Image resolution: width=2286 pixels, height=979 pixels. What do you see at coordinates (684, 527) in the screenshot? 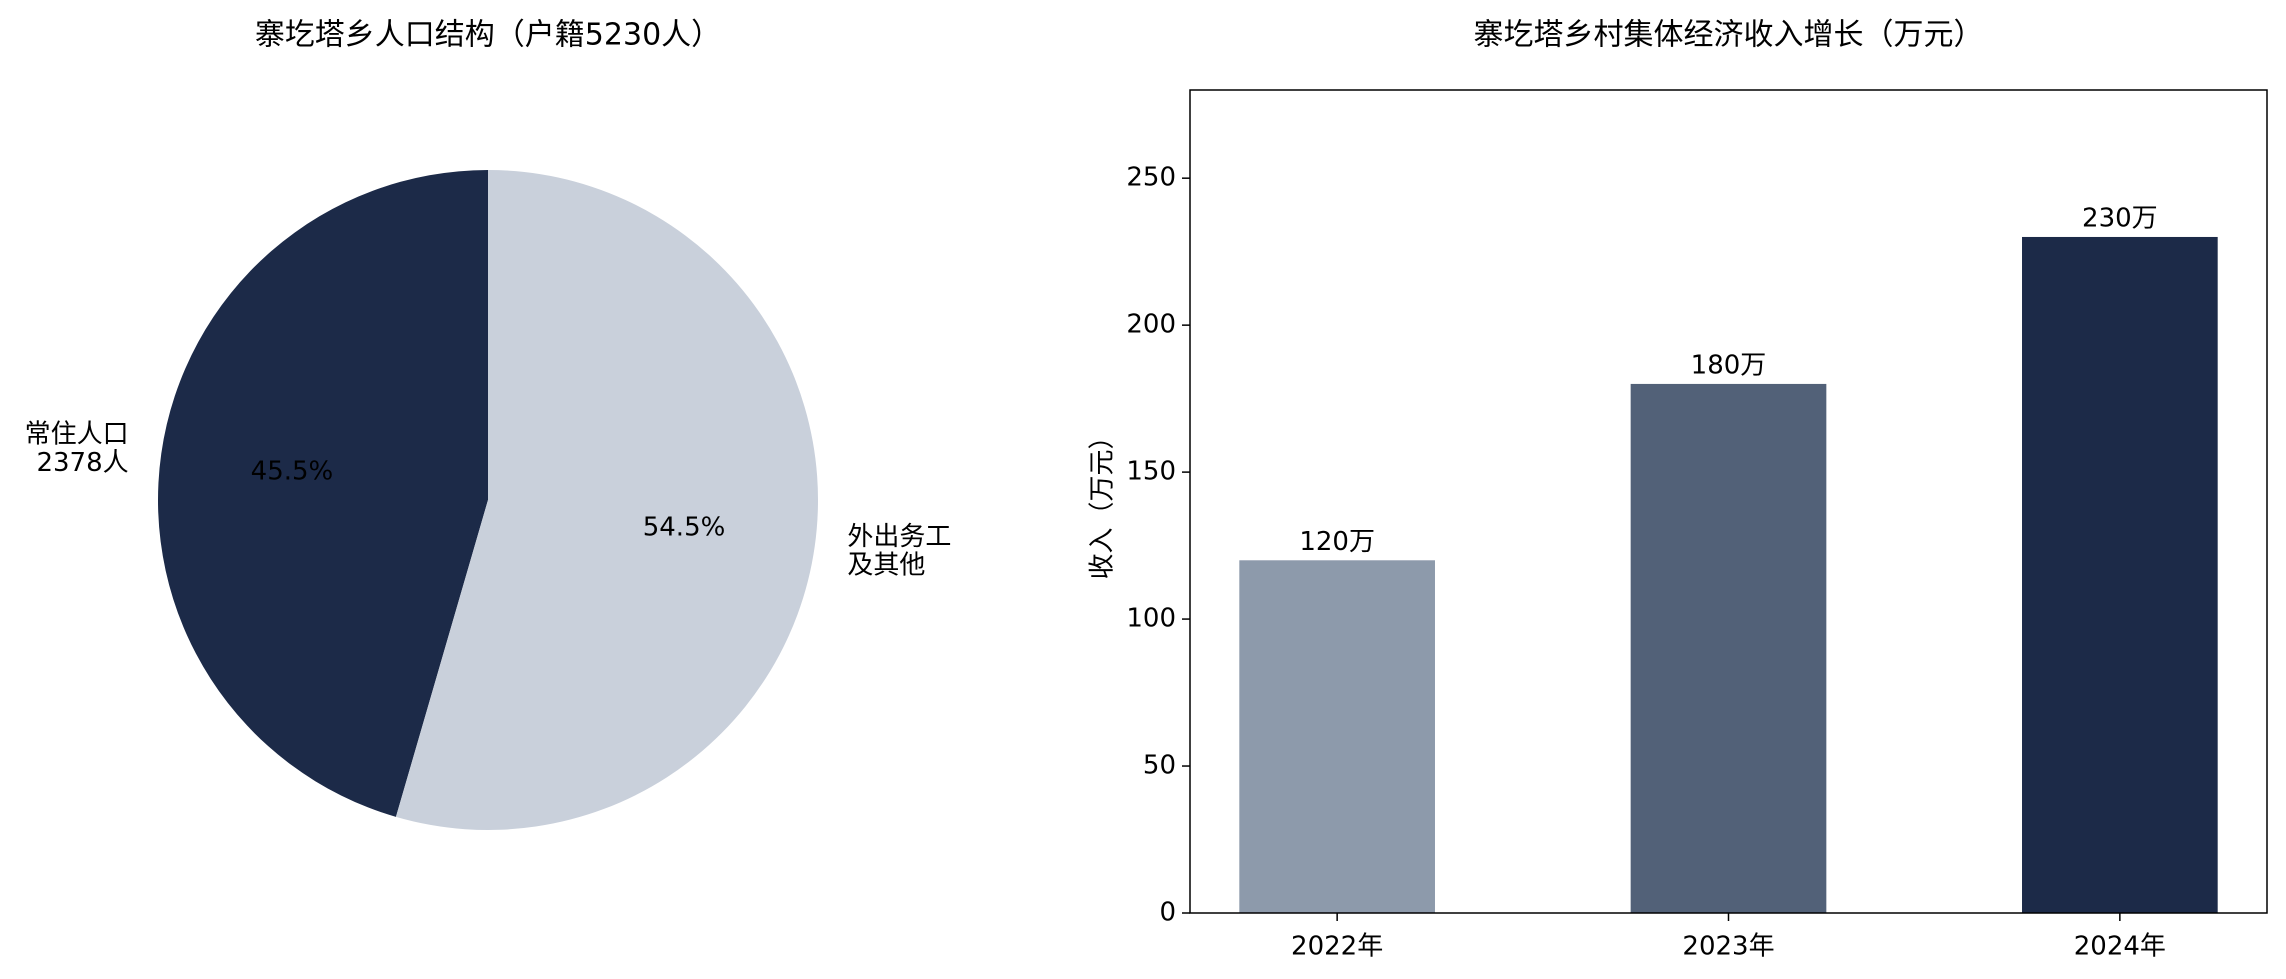
I see `percent-label: 54.5%` at bounding box center [684, 527].